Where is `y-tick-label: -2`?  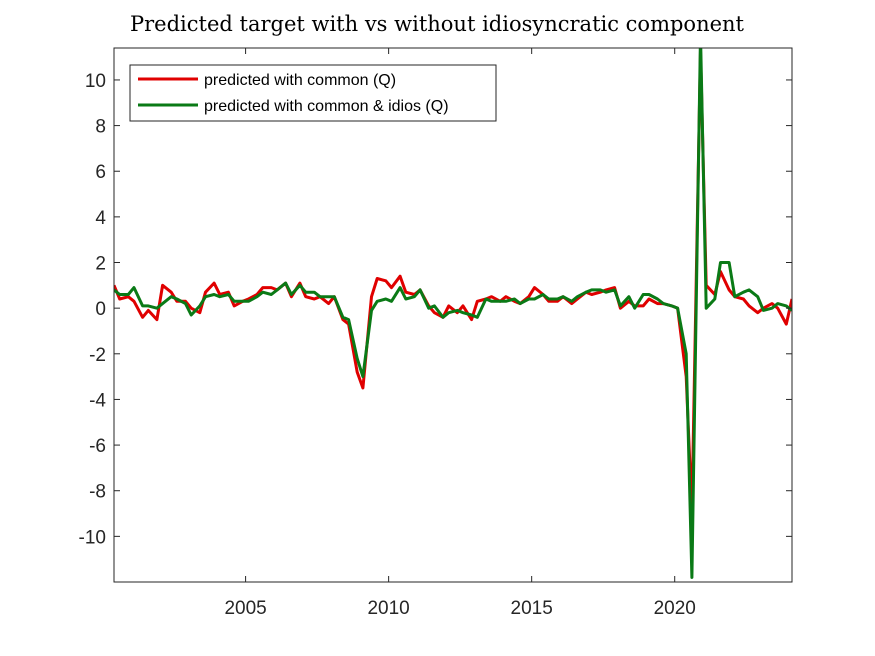 y-tick-label: -2 is located at coordinates (97, 355).